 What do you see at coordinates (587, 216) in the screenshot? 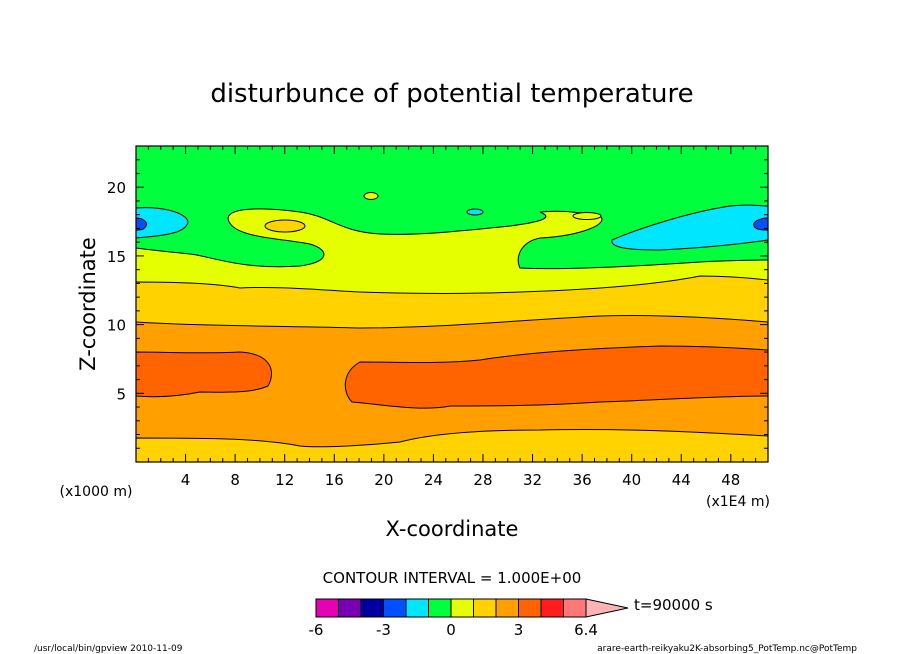
I see `field-blob-0-1-right` at bounding box center [587, 216].